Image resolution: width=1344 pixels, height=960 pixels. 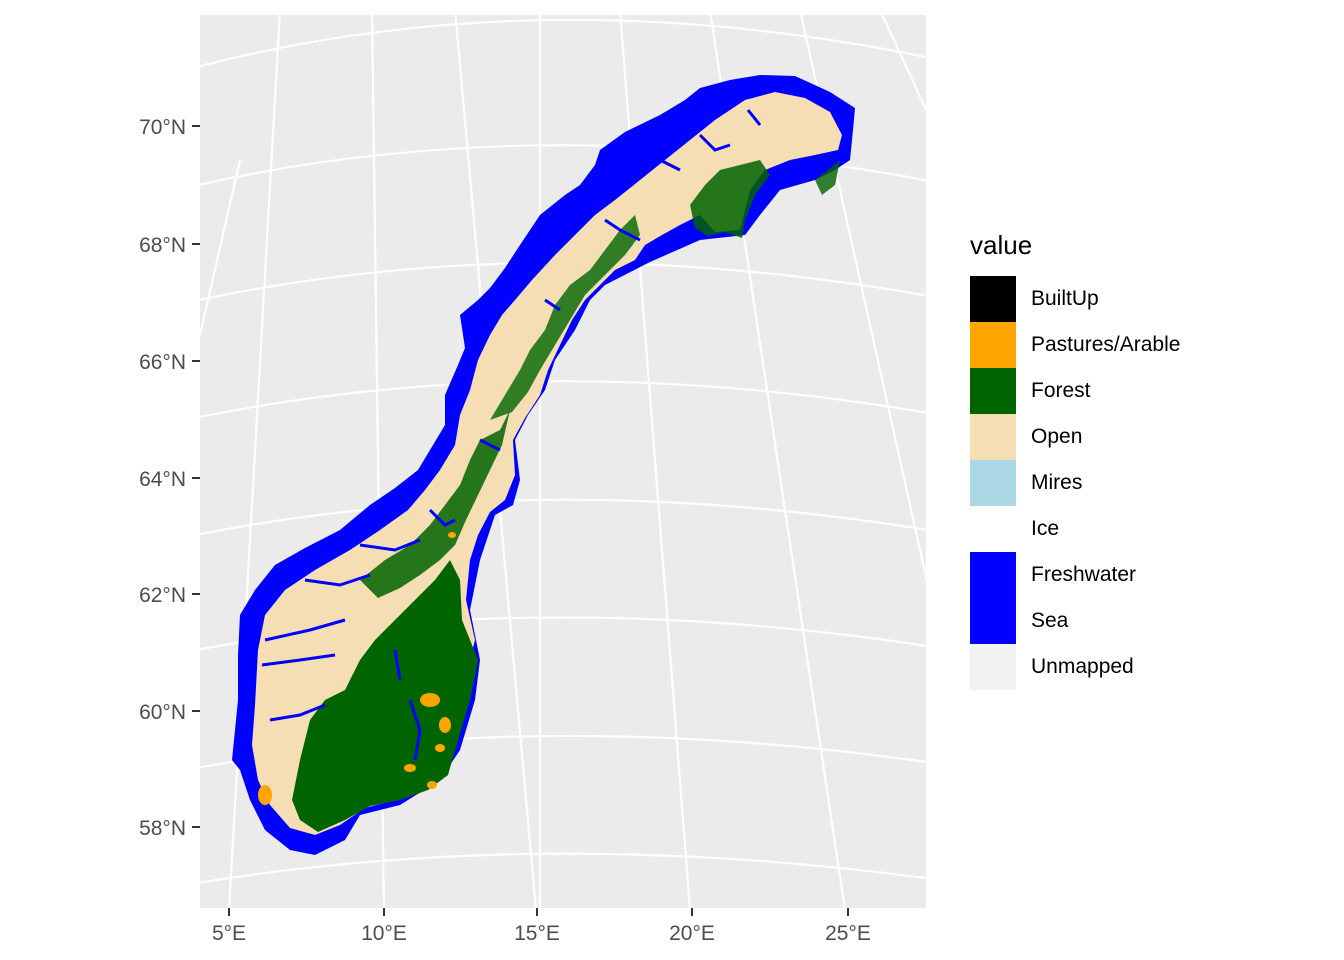 I want to click on pastures, so click(x=357, y=668).